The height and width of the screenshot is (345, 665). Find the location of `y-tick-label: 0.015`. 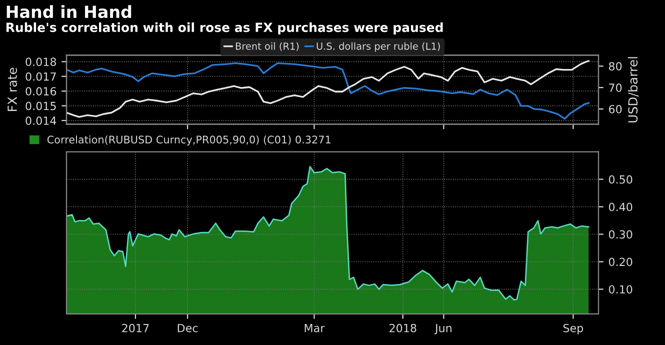

y-tick-label: 0.015 is located at coordinates (41, 106).